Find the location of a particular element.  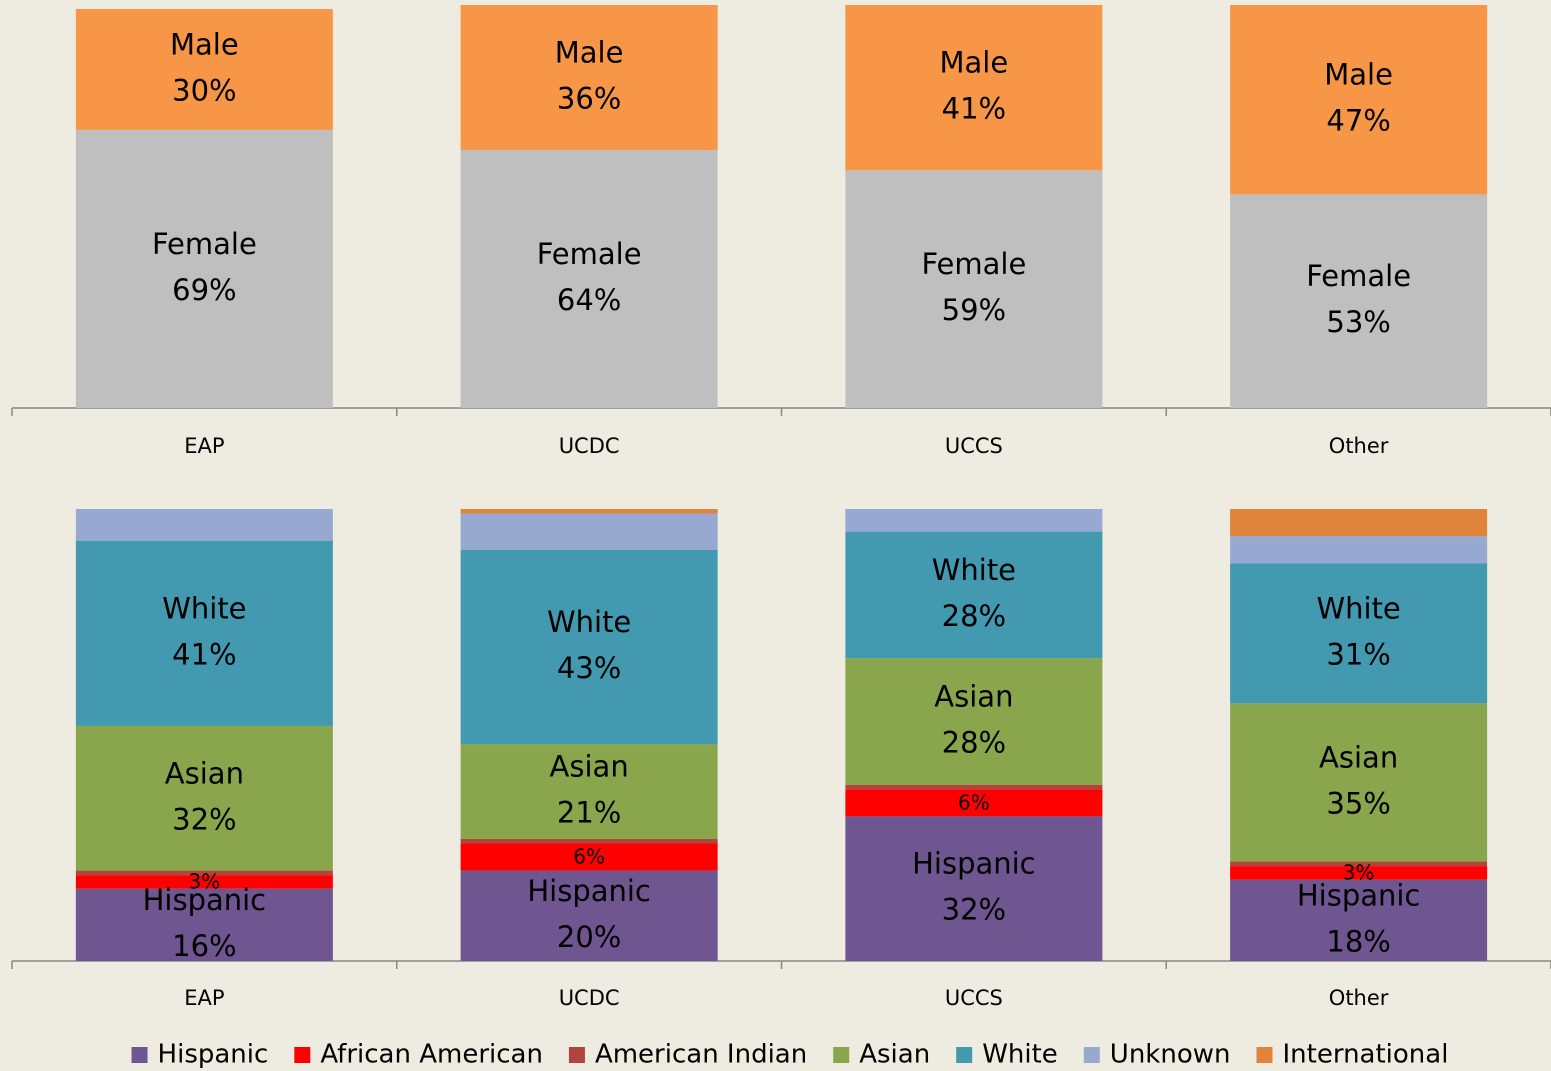

legend-label: Asian is located at coordinates (894, 1055).